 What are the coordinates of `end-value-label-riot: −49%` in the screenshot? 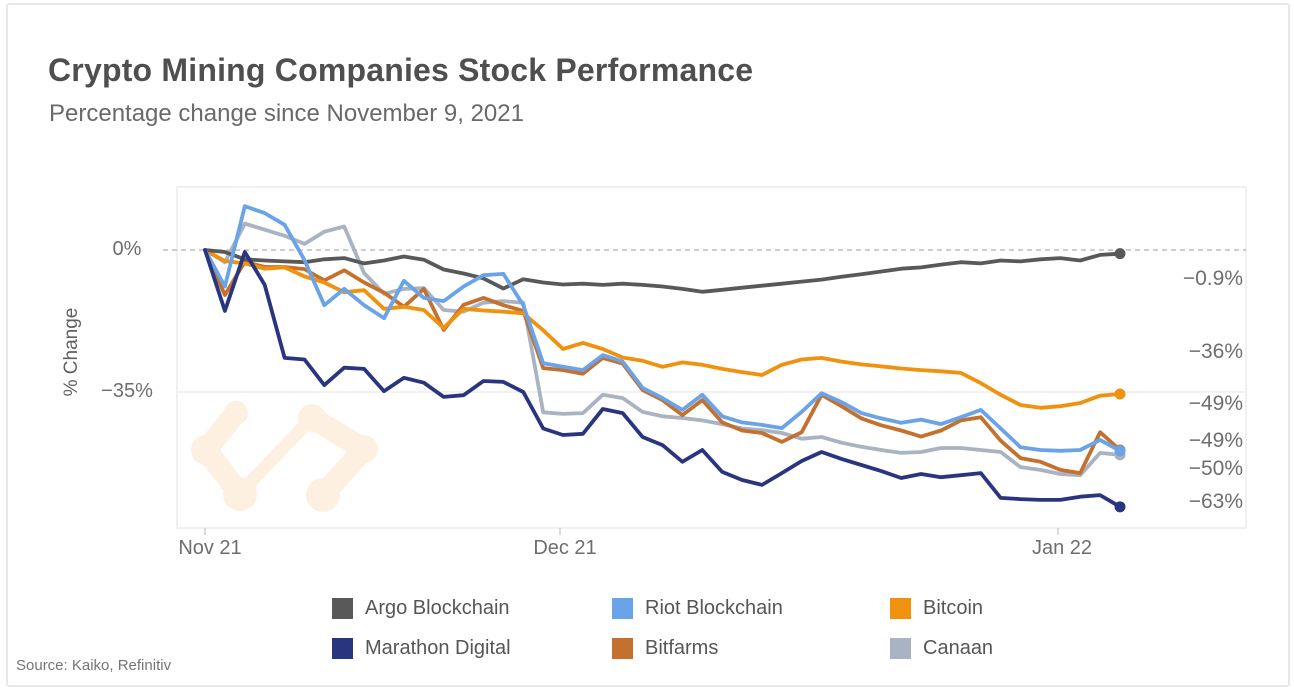 It's located at (1215, 403).